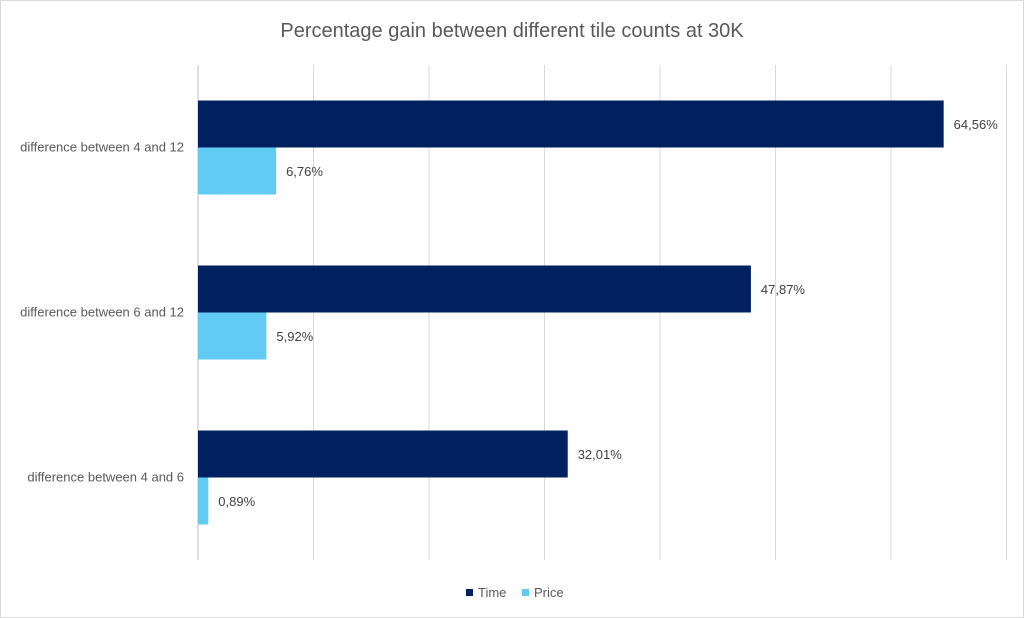 The image size is (1024, 618). Describe the element at coordinates (600, 454) in the screenshot. I see `data-label: 32,01%` at that location.